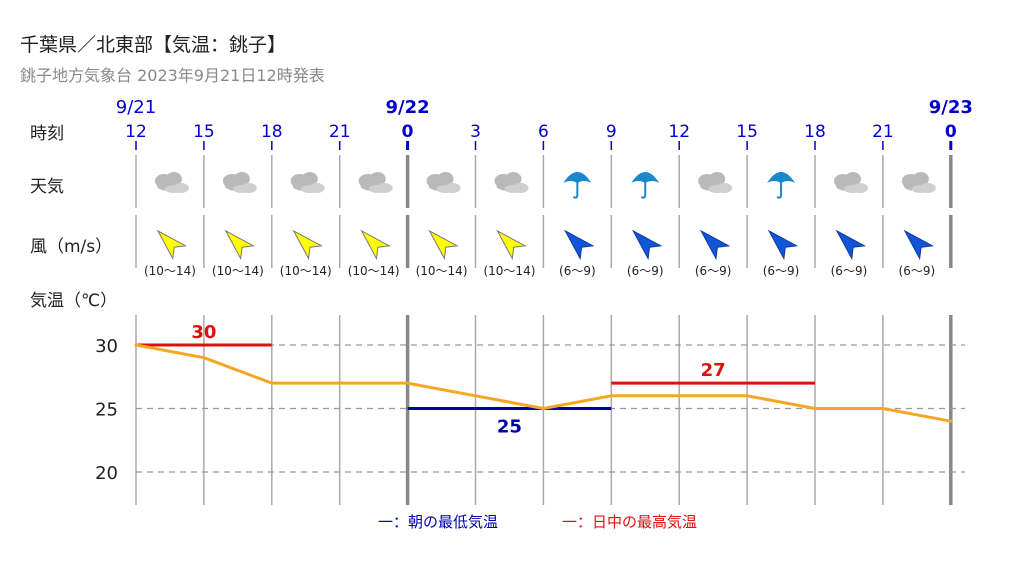 The image size is (1024, 563). Describe the element at coordinates (541, 132) in the screenshot. I see `hour-labels: 12 15 18 21 0 3 6 9 12 15 18 21 0` at that location.